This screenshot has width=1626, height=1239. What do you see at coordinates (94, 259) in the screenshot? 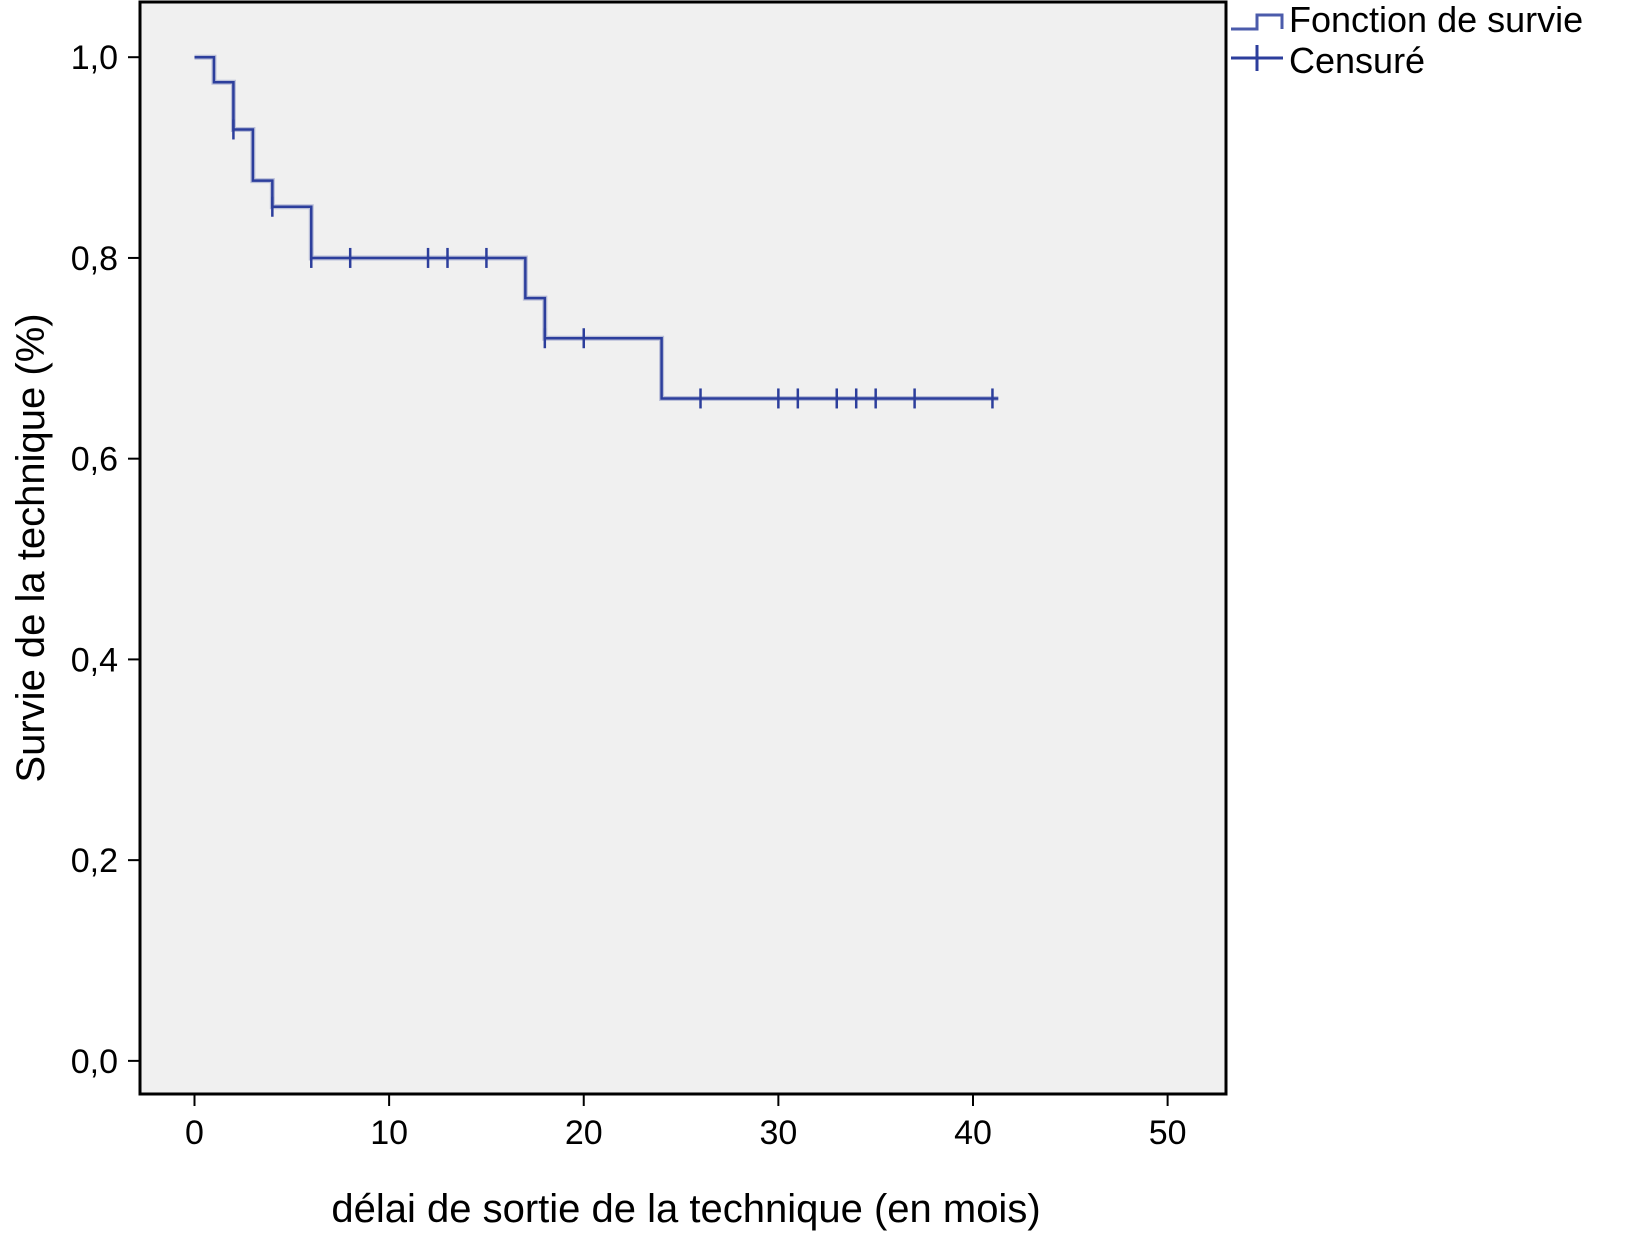
I see `y-tick-label: 0,8` at bounding box center [94, 259].